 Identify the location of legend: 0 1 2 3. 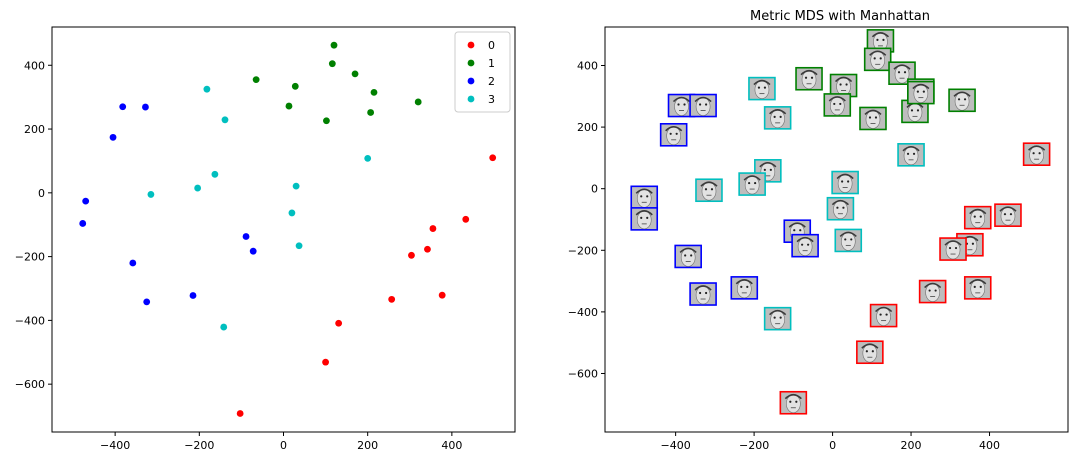
(482, 72).